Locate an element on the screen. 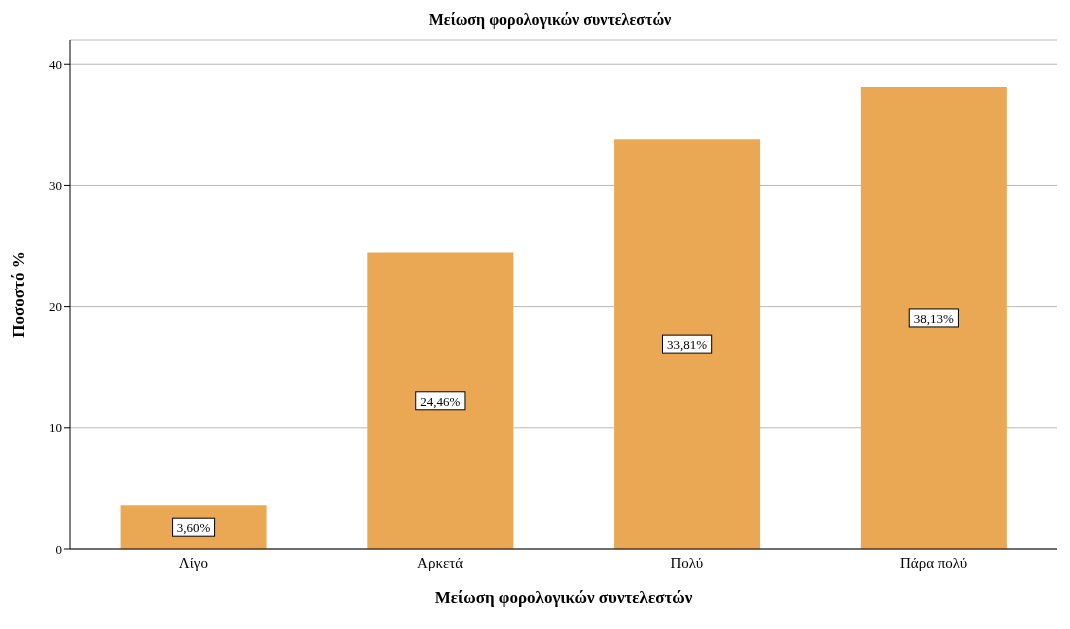 This screenshot has width=1070, height=629. data-label: 33,81% is located at coordinates (687, 345).